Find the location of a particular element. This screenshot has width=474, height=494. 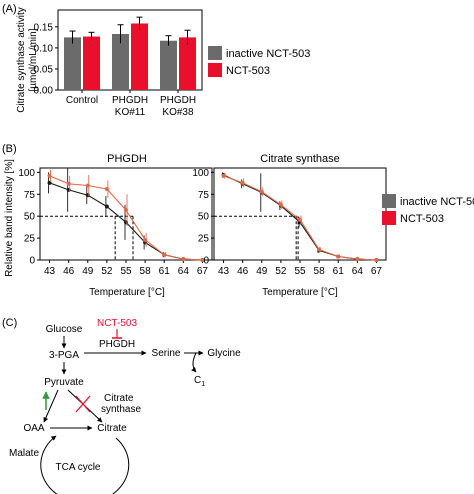

node-oaa: OAA is located at coordinates (33, 428).